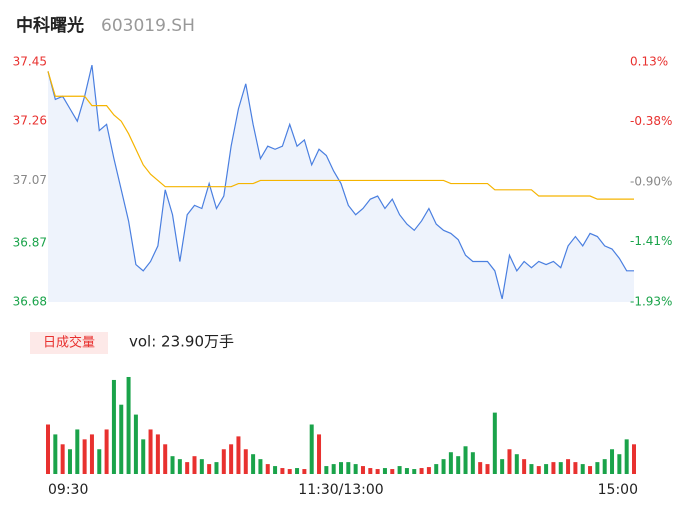 The image size is (686, 524). Describe the element at coordinates (651, 182) in the screenshot. I see `y2-tick-label: -0.90%` at that location.